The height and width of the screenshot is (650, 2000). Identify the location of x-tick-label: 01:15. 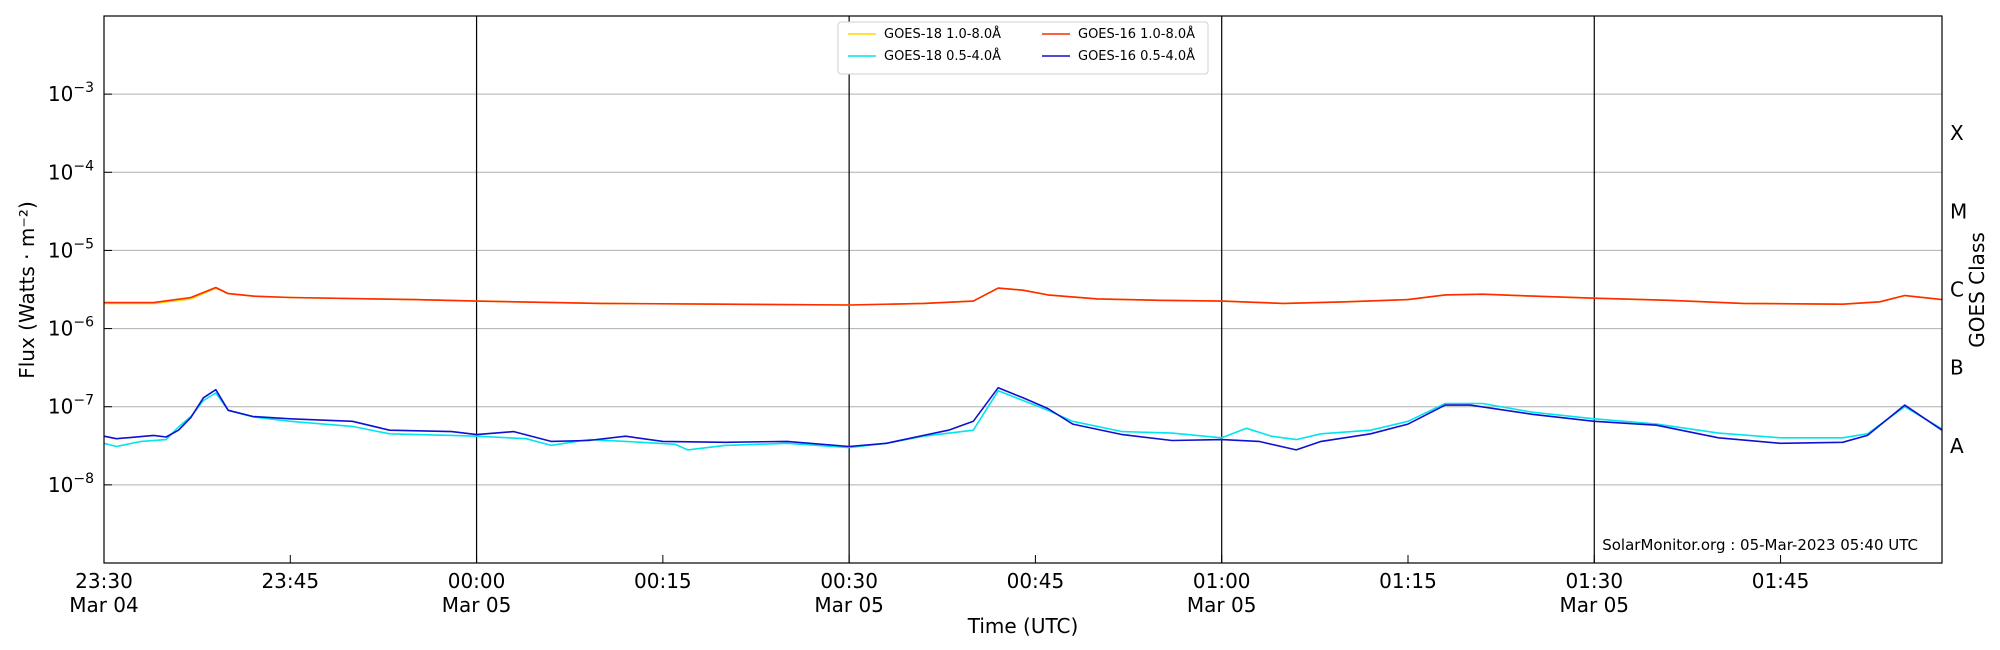
(1408, 581).